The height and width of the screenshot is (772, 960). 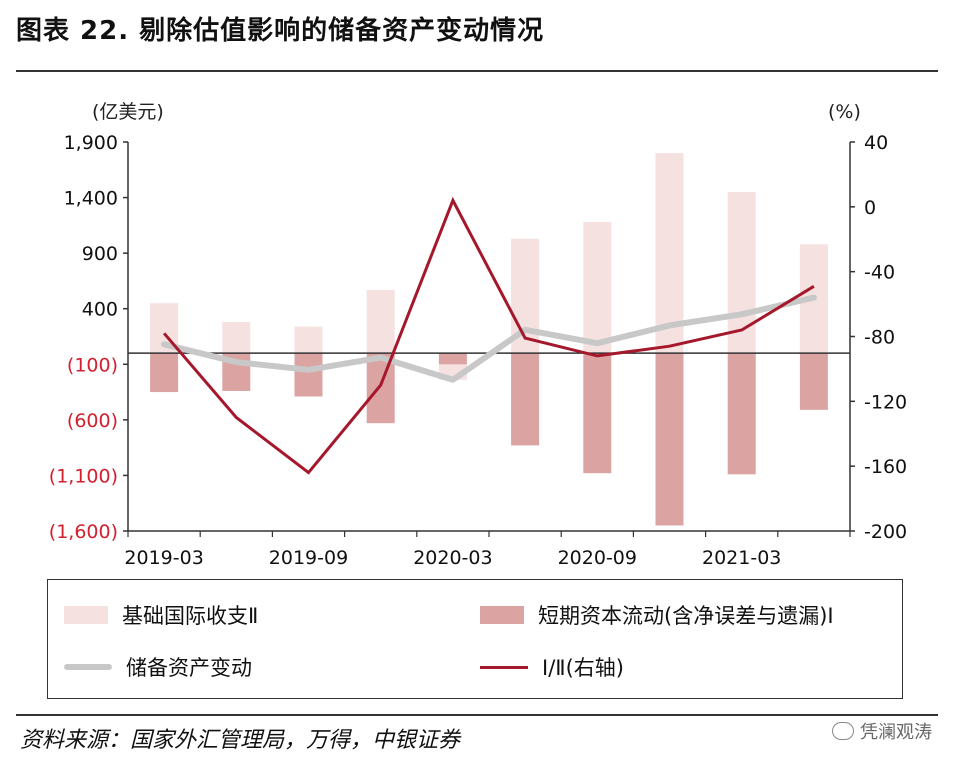 What do you see at coordinates (92, 421) in the screenshot?
I see `left-tick-label: (600)` at bounding box center [92, 421].